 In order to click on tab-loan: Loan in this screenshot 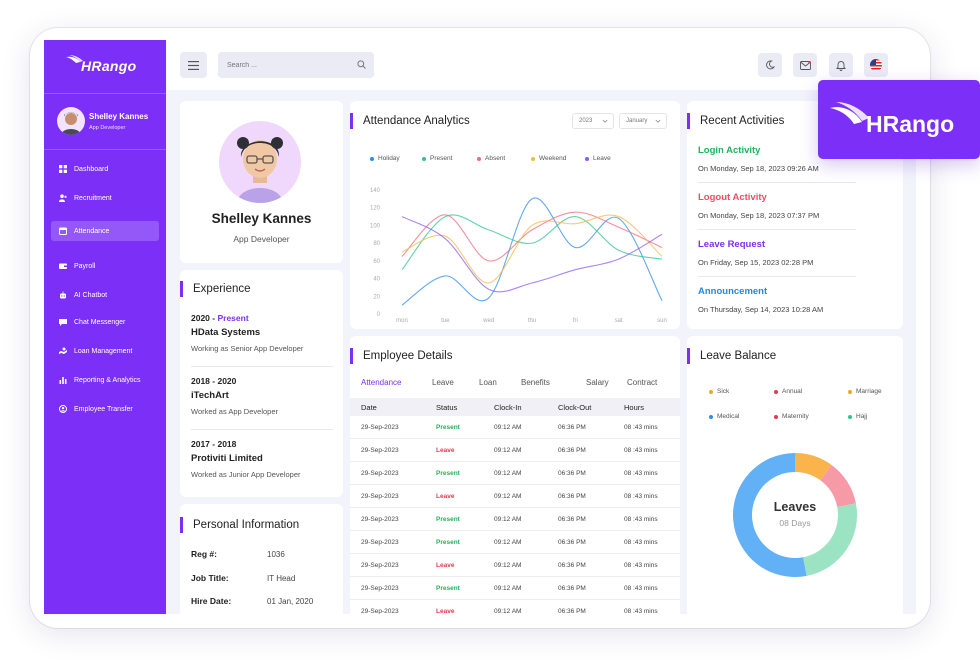, I will do `click(488, 382)`.